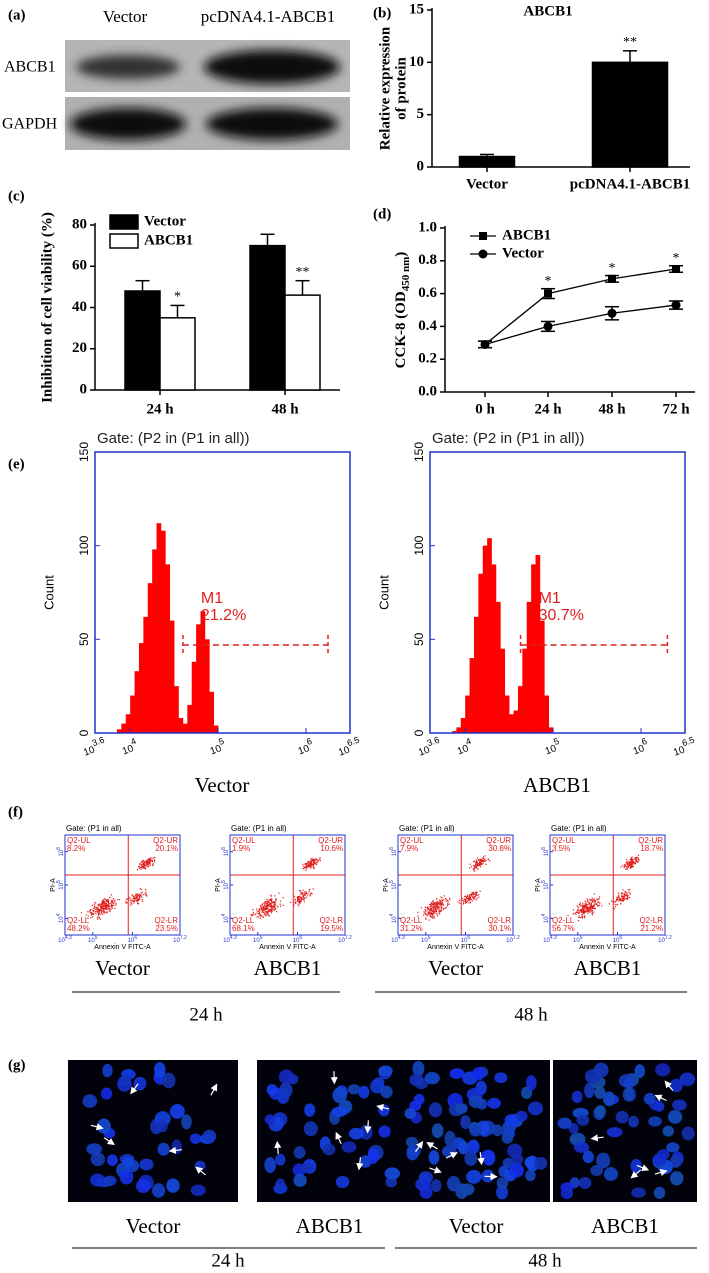 The image size is (709, 1273). What do you see at coordinates (227, 885) in the screenshot?
I see `tick-base: 10` at bounding box center [227, 885].